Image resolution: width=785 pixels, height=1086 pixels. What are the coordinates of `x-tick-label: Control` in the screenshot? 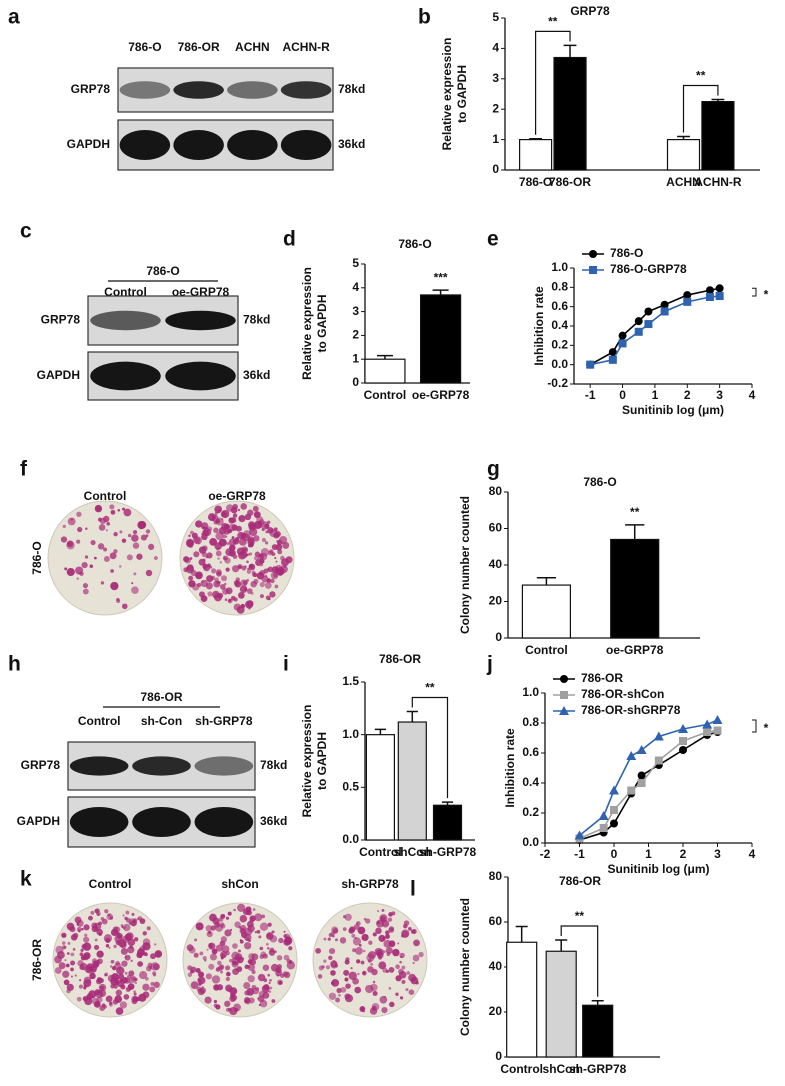 It's located at (380, 852).